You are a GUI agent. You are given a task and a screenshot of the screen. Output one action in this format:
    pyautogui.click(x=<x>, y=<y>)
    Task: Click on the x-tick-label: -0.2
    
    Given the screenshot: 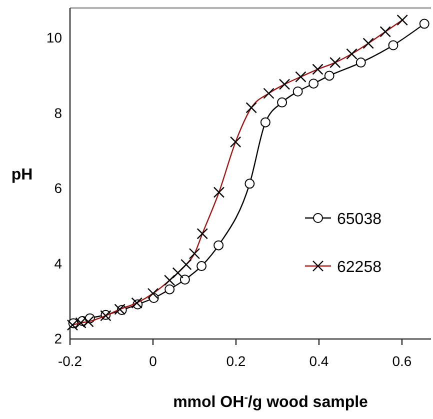 What is the action you would take?
    pyautogui.click(x=70, y=361)
    